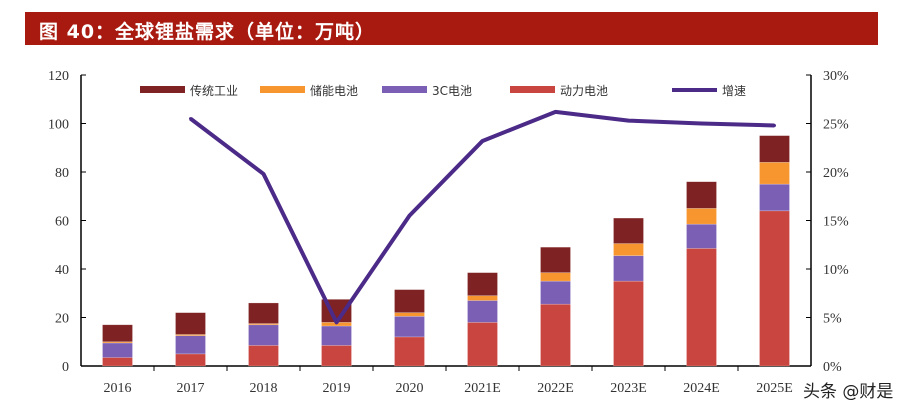 Image resolution: width=906 pixels, height=408 pixels. What do you see at coordinates (555, 388) in the screenshot?
I see `x-tick-label: 2022E` at bounding box center [555, 388].